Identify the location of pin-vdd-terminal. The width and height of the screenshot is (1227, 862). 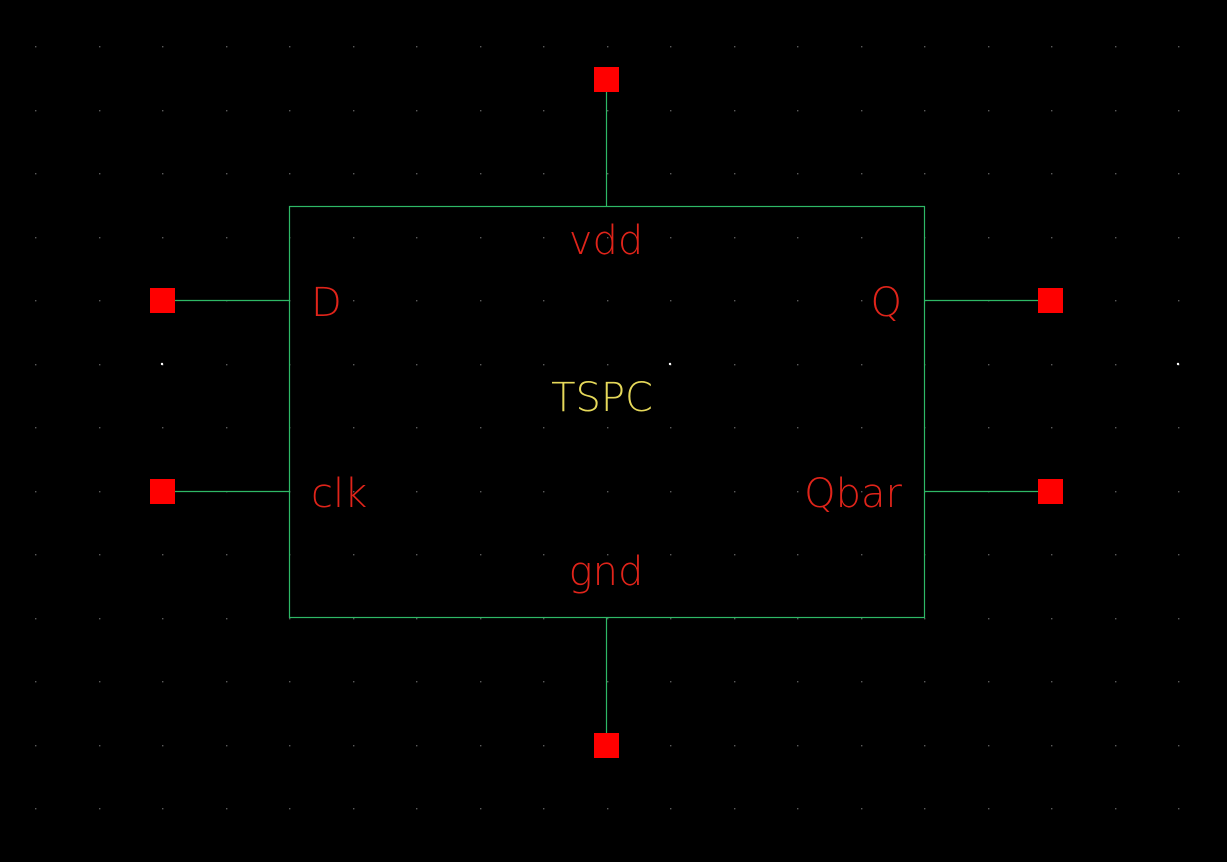
(606, 79).